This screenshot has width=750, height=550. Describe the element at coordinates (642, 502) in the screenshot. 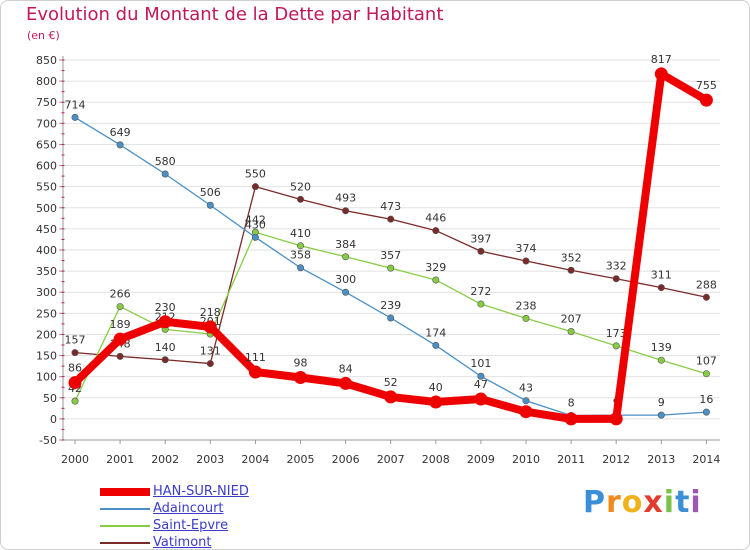

I see `proxiti-logo: Proxiti` at that location.